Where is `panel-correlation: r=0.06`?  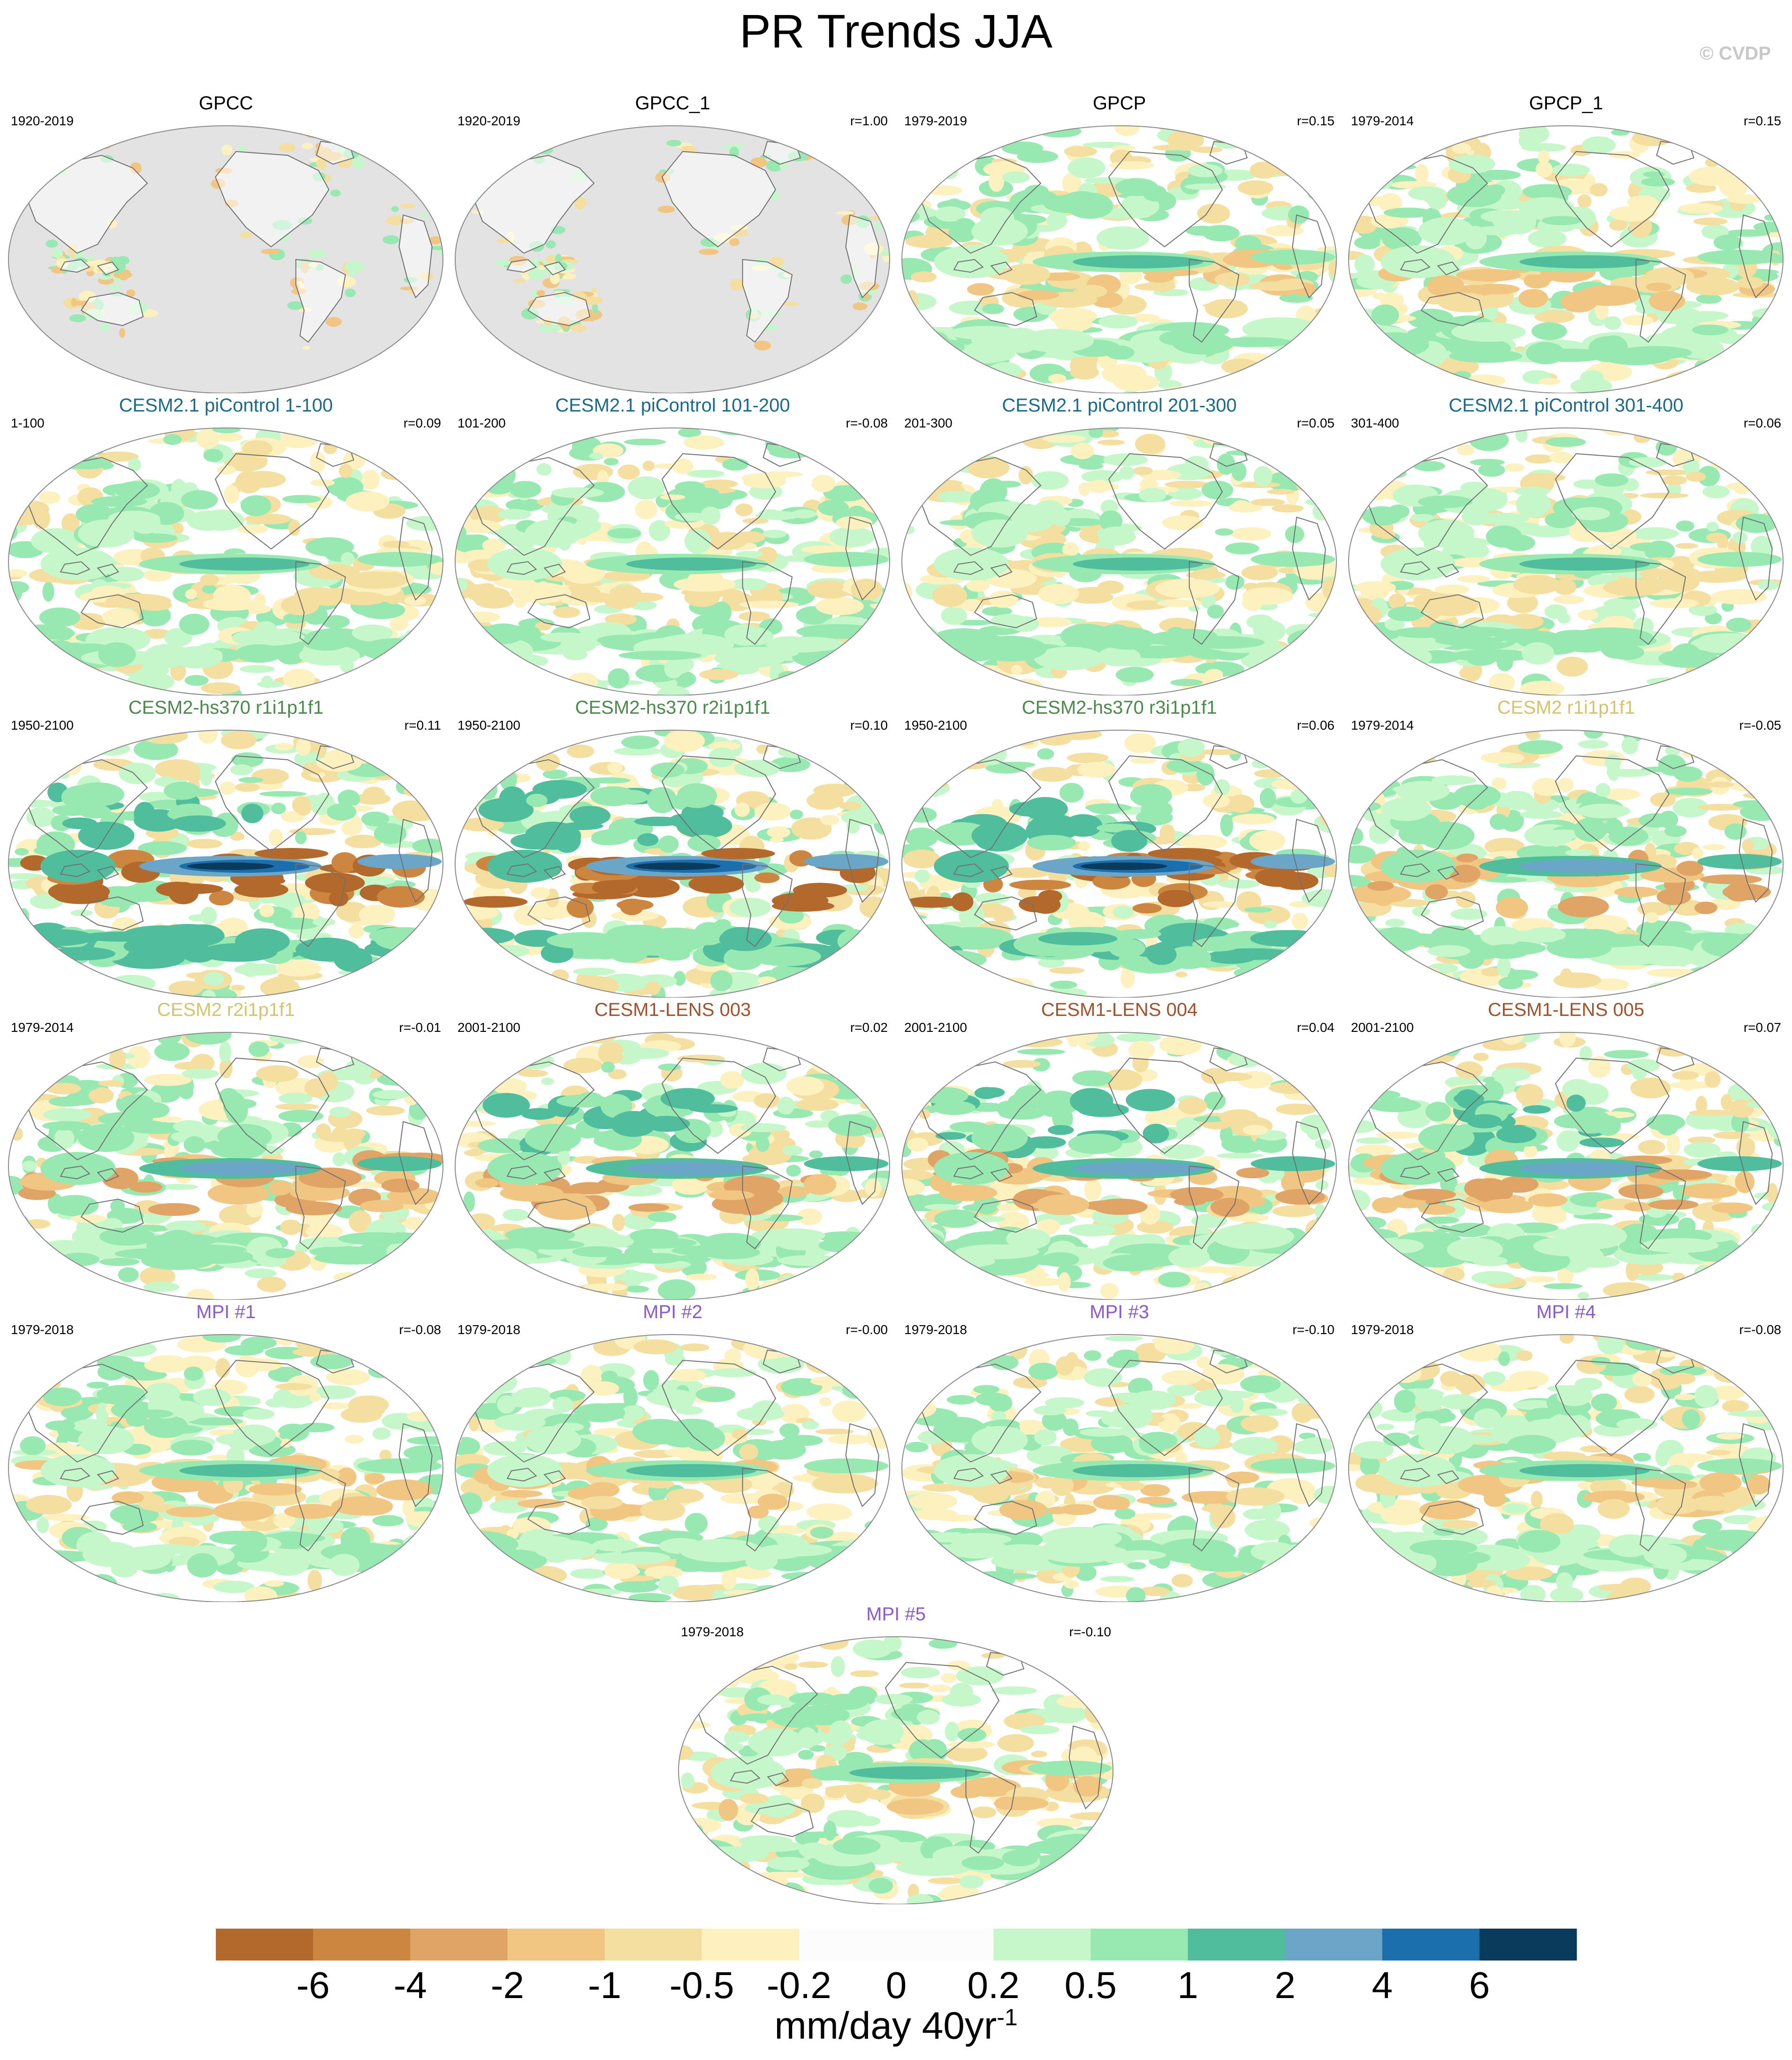
panel-correlation: r=0.06 is located at coordinates (1762, 423).